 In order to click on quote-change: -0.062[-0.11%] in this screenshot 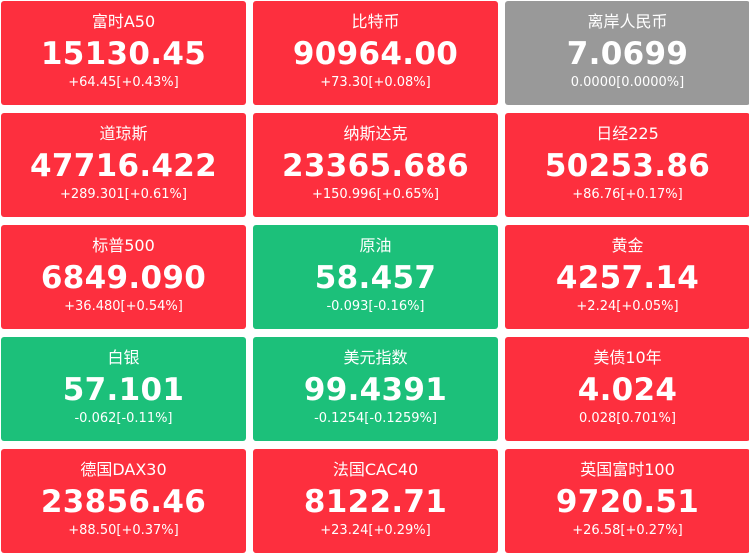, I will do `click(123, 418)`.